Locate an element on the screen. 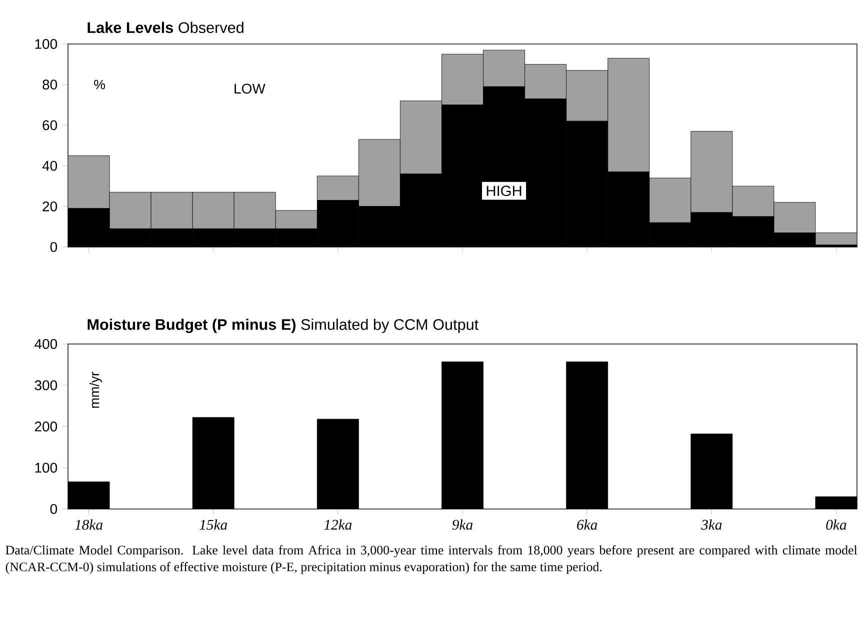 The width and height of the screenshot is (865, 621). y-tick-label: 400 is located at coordinates (46, 344).